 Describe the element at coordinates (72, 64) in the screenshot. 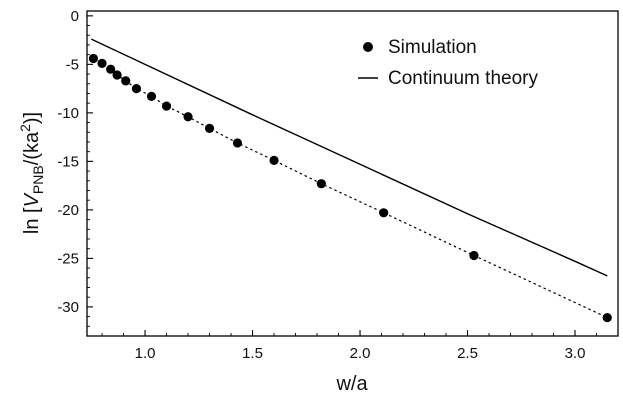

I see `y-tick-label: -5` at that location.